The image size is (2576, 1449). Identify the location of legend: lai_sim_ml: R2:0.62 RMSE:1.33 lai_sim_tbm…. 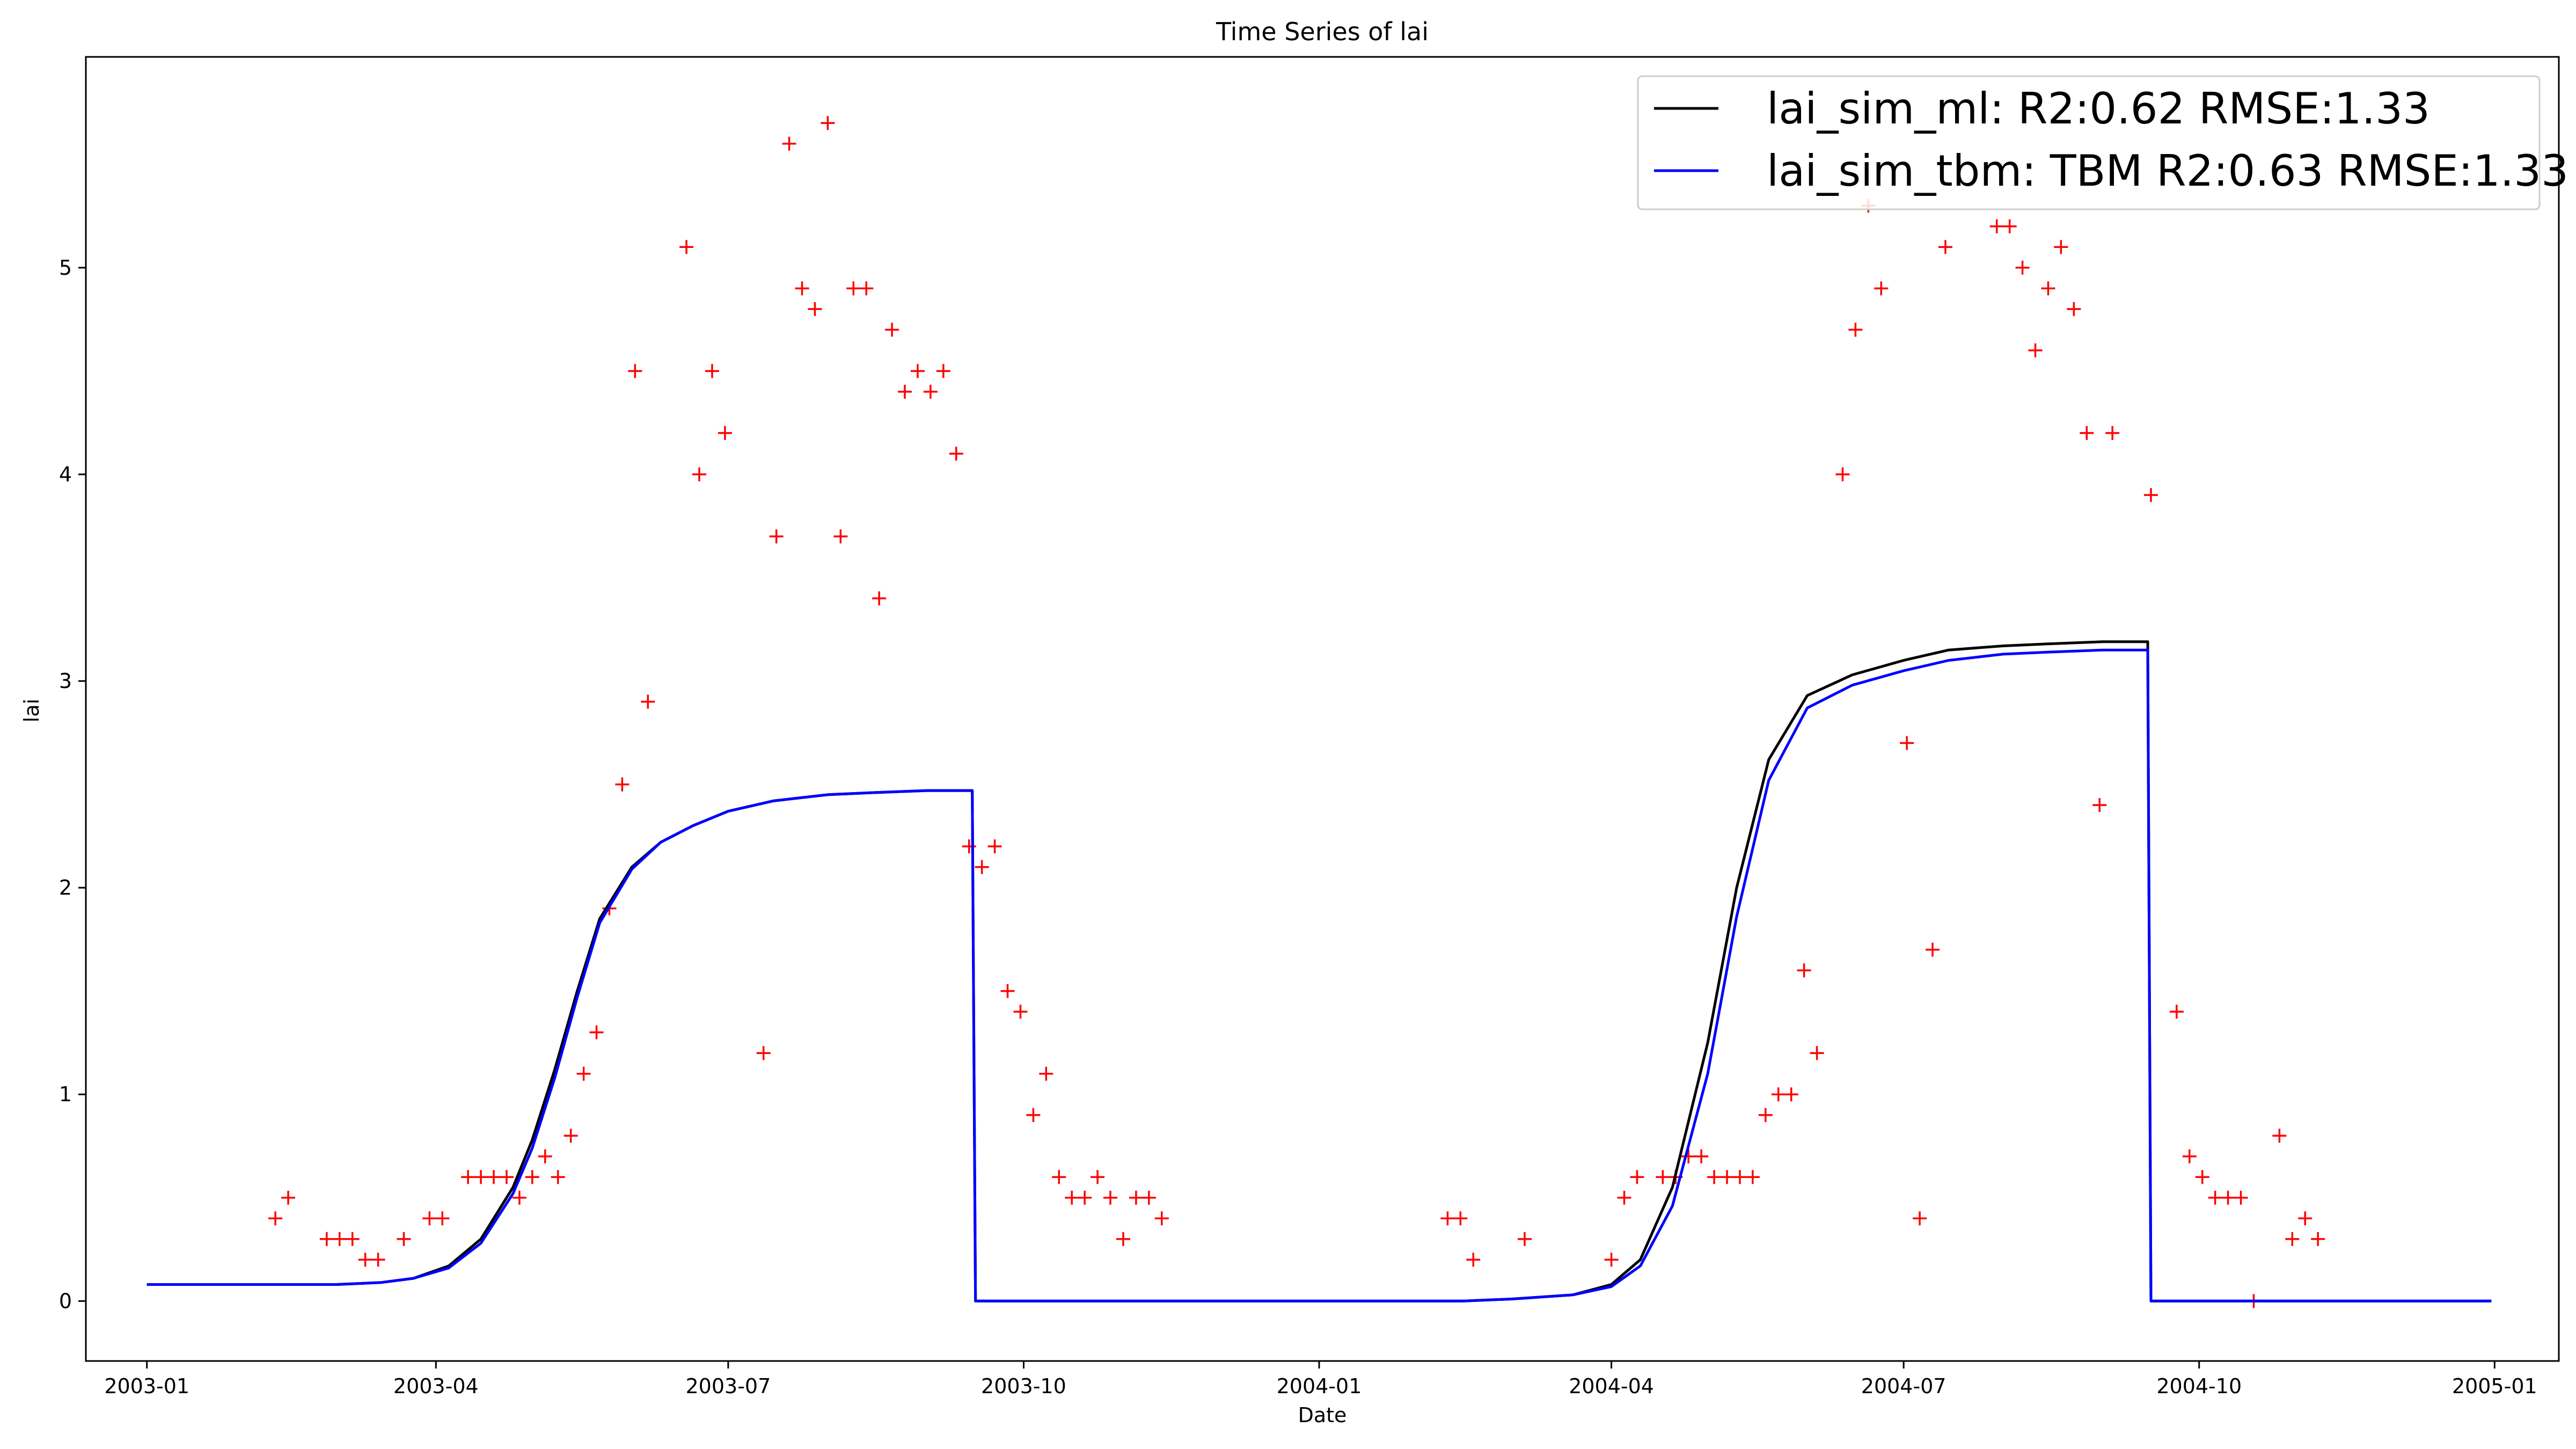
(2102, 142).